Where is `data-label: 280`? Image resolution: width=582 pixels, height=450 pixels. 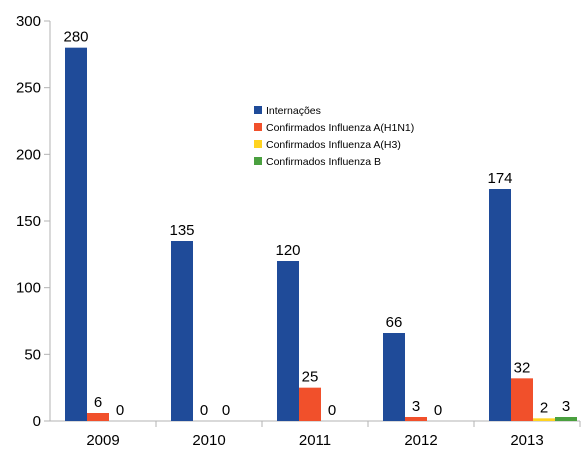
data-label: 280 is located at coordinates (75, 37).